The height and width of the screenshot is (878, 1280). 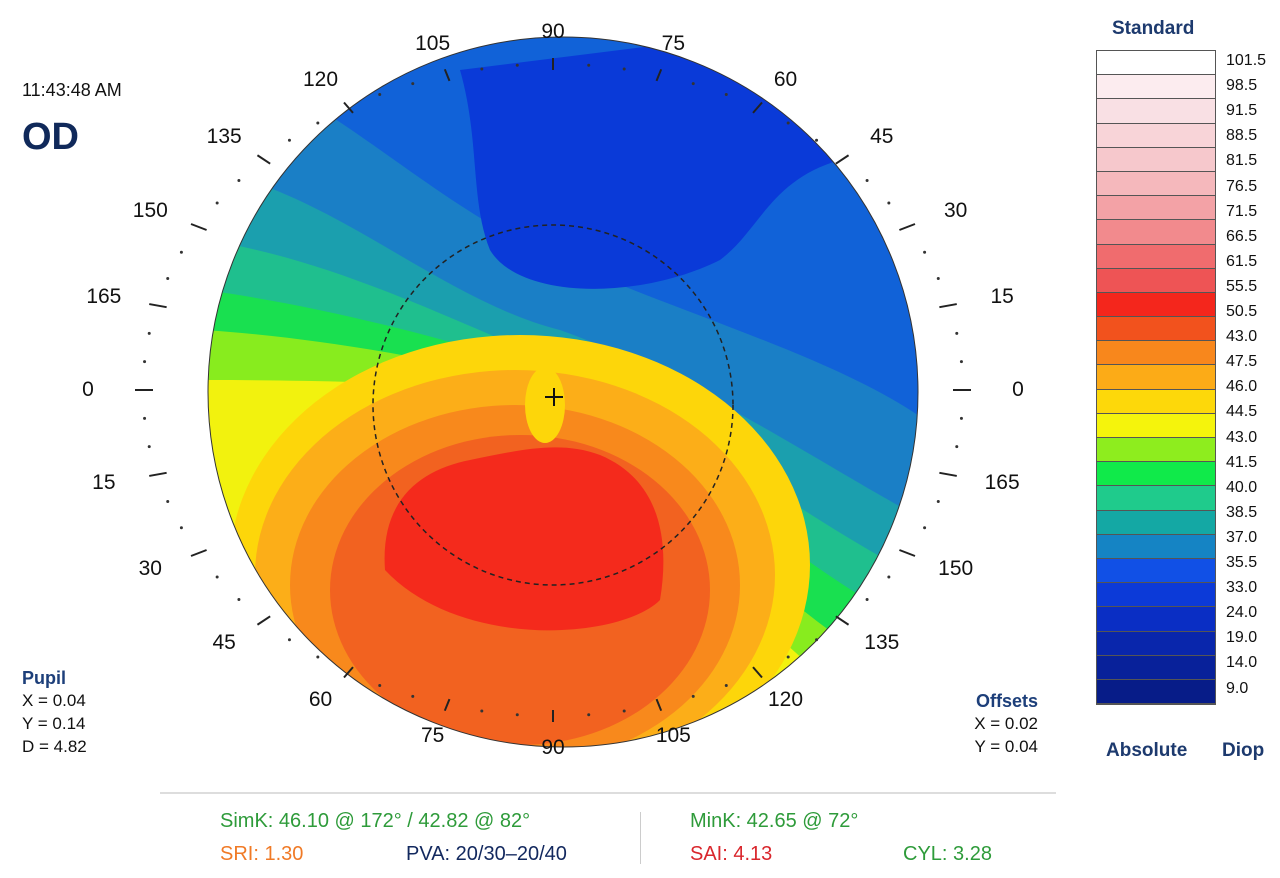 What do you see at coordinates (1006, 746) in the screenshot?
I see `offsets-y: Y = 0.04` at bounding box center [1006, 746].